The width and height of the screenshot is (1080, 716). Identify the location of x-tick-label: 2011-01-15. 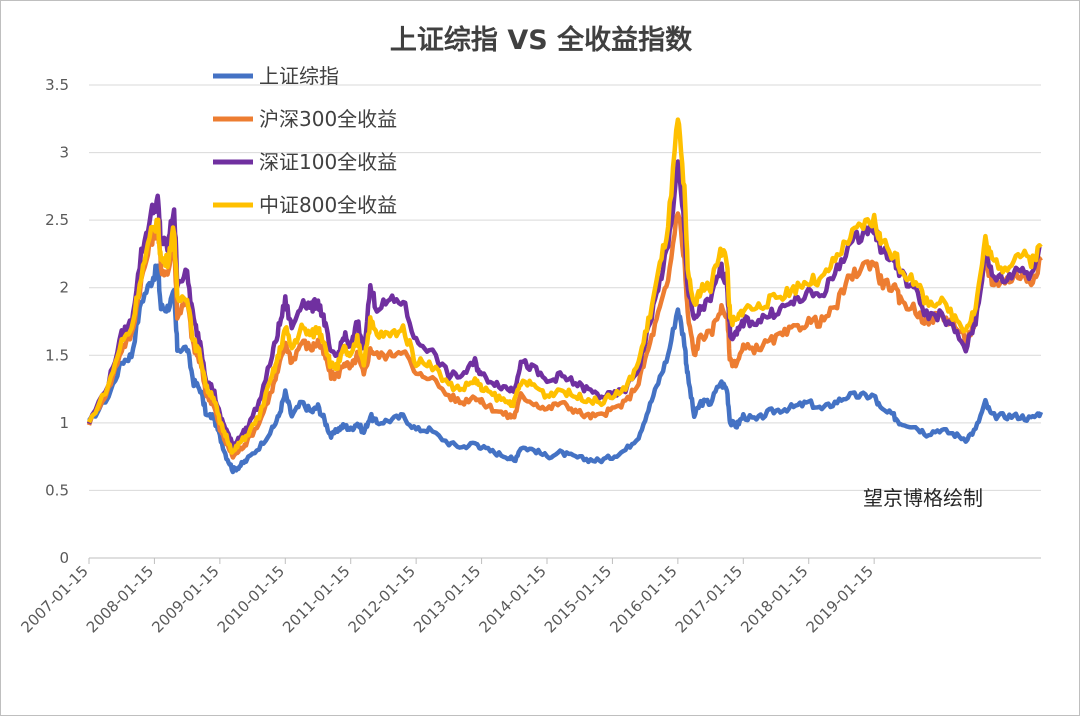
(316, 599).